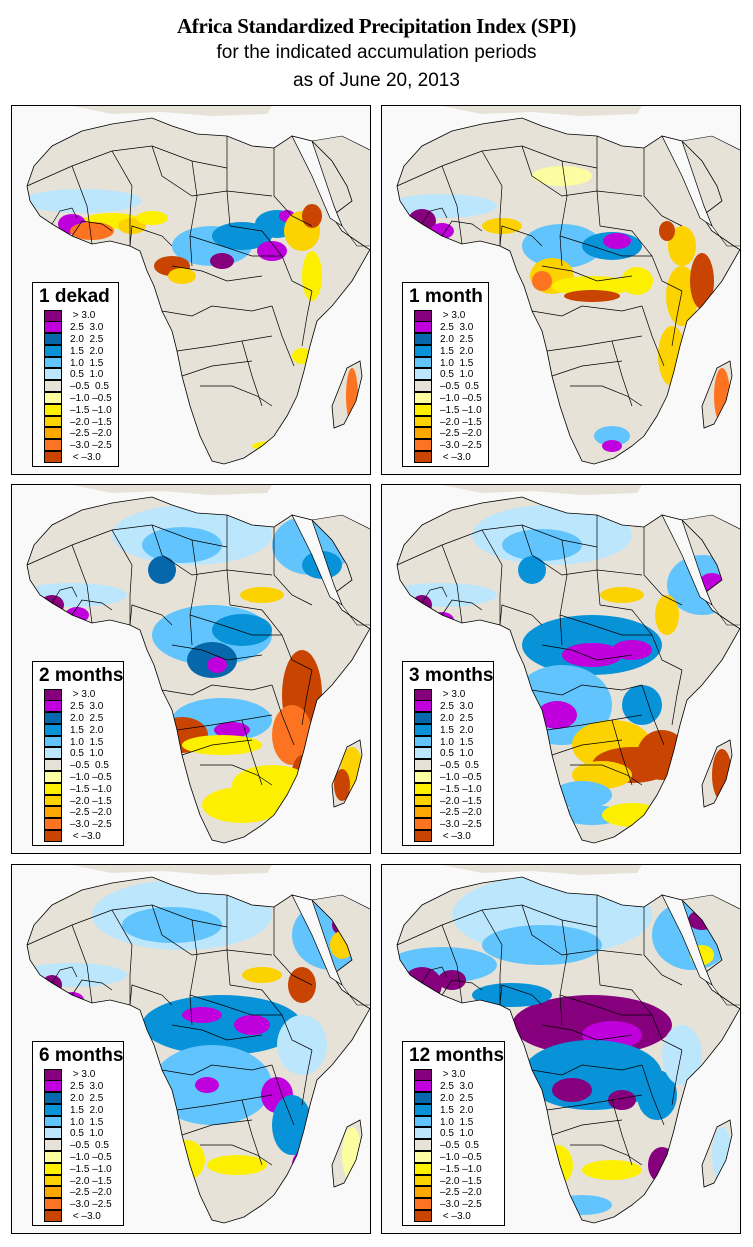 The height and width of the screenshot is (1247, 753). What do you see at coordinates (457, 1055) in the screenshot?
I see `panel-title: 12 months` at bounding box center [457, 1055].